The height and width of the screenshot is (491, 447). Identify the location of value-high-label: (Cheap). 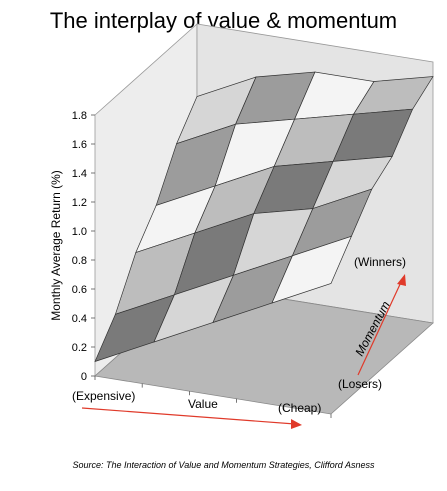
(299, 408).